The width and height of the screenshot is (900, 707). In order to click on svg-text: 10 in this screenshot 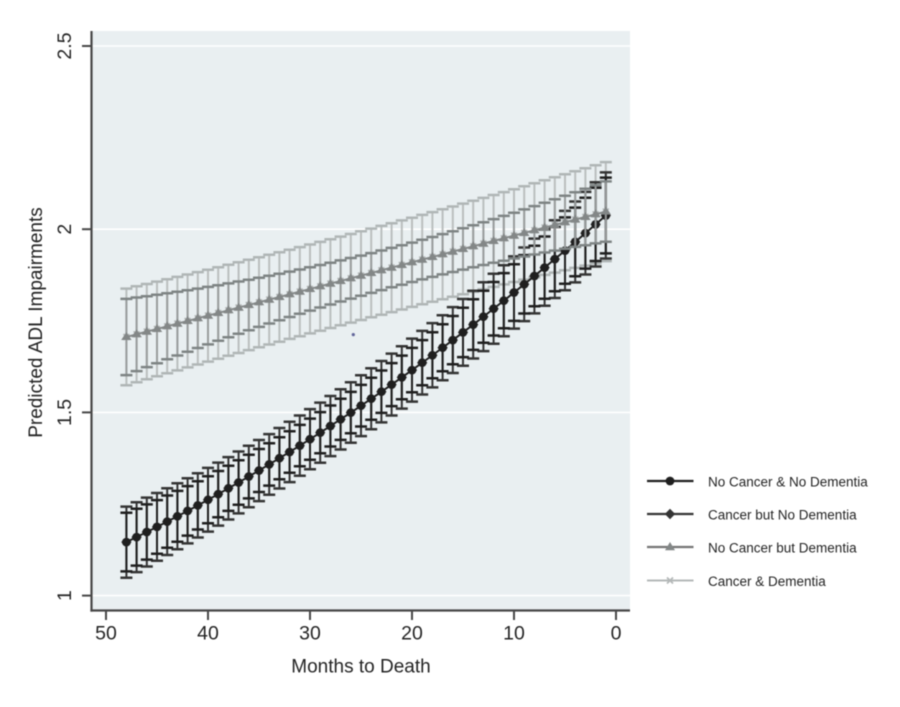, I will do `click(514, 634)`.